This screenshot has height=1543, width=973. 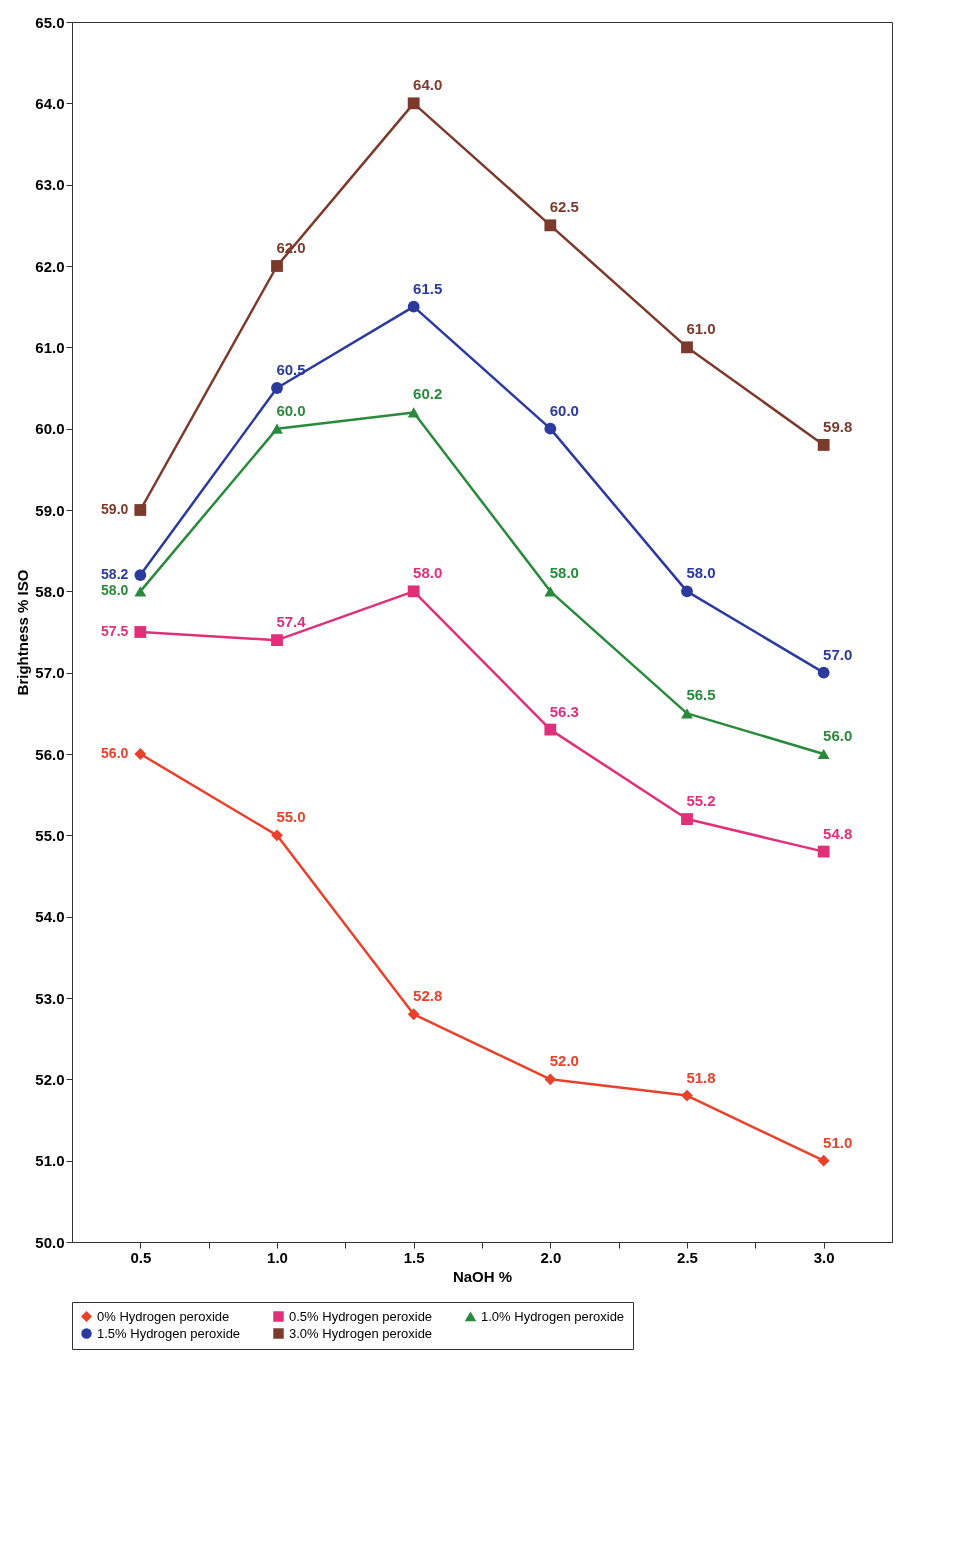 What do you see at coordinates (50, 347) in the screenshot?
I see `y-tick-label: 61.0` at bounding box center [50, 347].